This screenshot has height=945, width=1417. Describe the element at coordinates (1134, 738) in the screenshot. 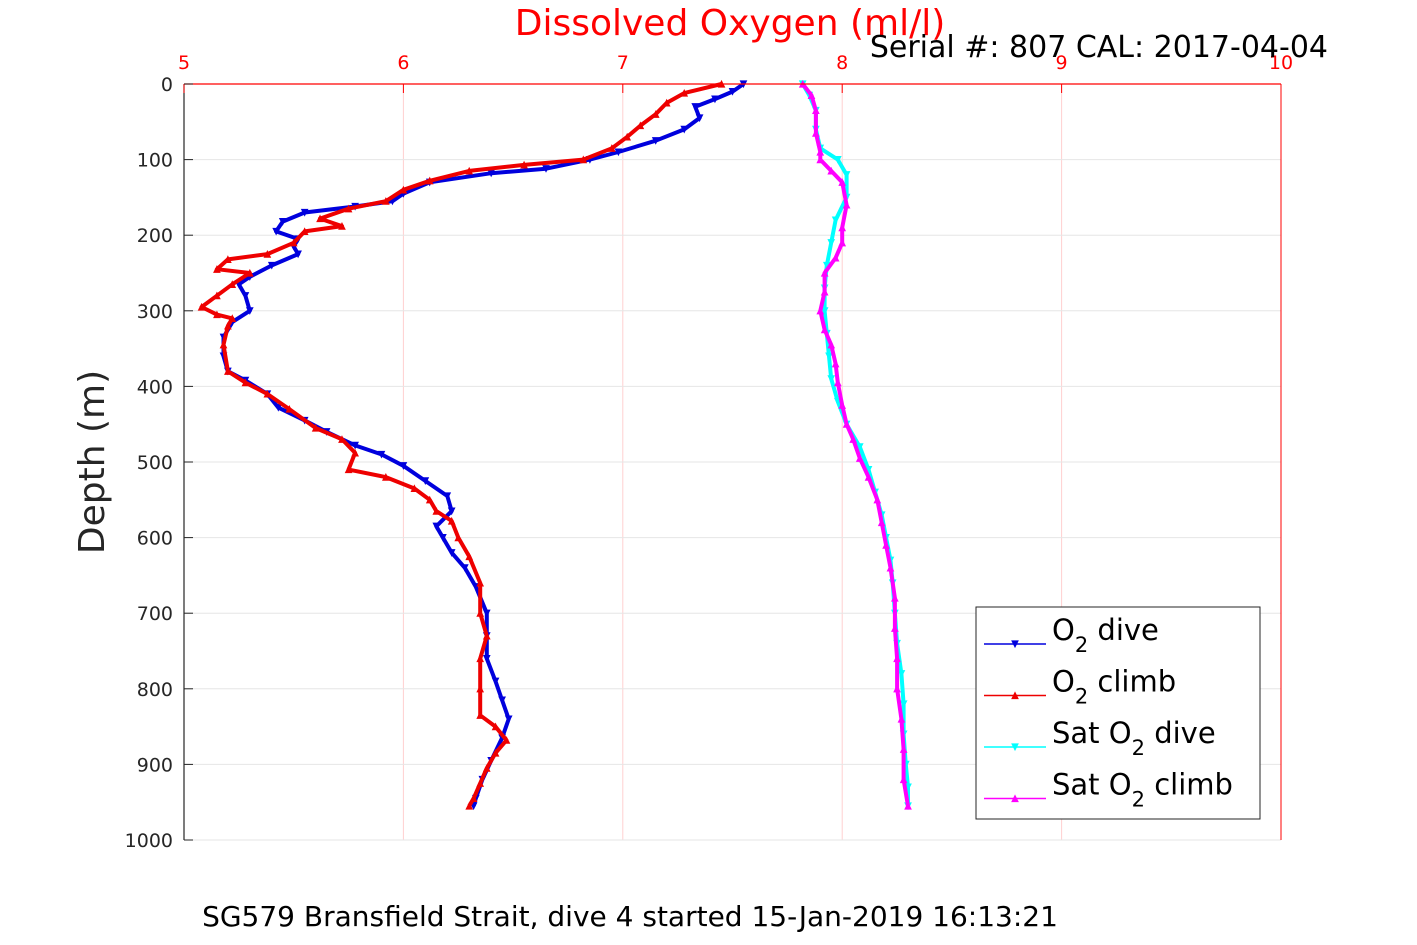

I see `legend-label: Sat O2 dive` at that location.